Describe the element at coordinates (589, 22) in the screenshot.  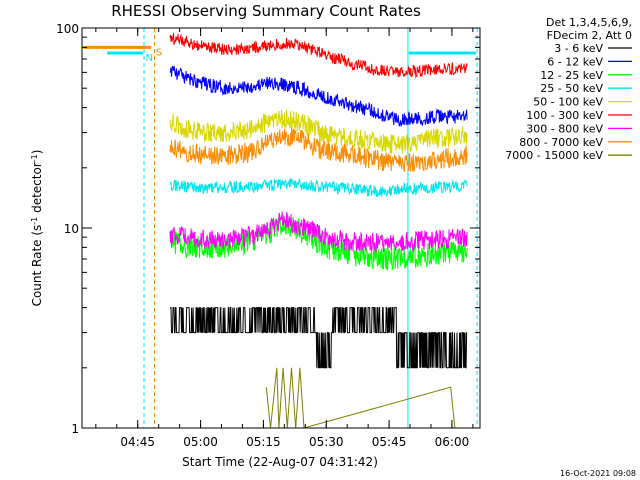
I see `legend-header-1: Det 1,3,4,5,6,9,` at that location.